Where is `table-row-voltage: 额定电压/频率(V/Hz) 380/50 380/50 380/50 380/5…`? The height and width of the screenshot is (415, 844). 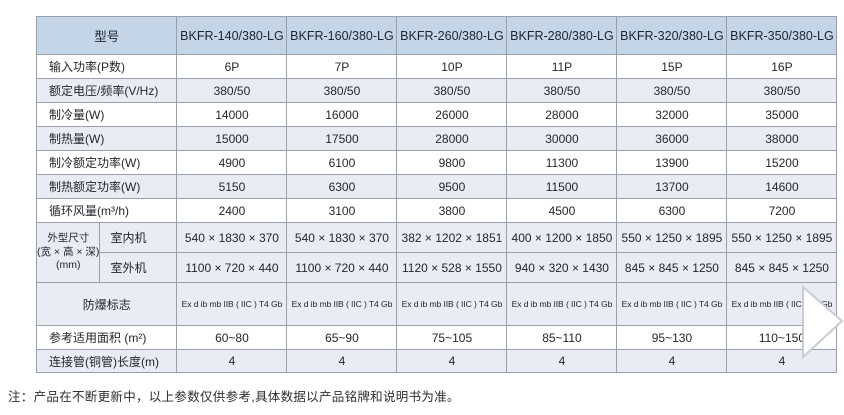 table-row-voltage: 额定电压/频率(V/Hz) 380/50 380/50 380/50 380/5… is located at coordinates (436, 90).